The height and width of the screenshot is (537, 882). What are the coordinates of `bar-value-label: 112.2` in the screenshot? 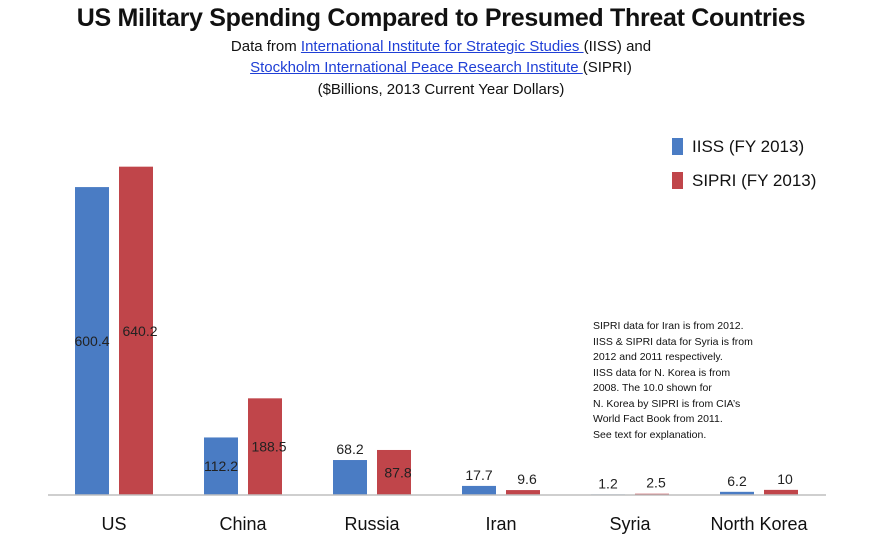 It's located at (221, 466).